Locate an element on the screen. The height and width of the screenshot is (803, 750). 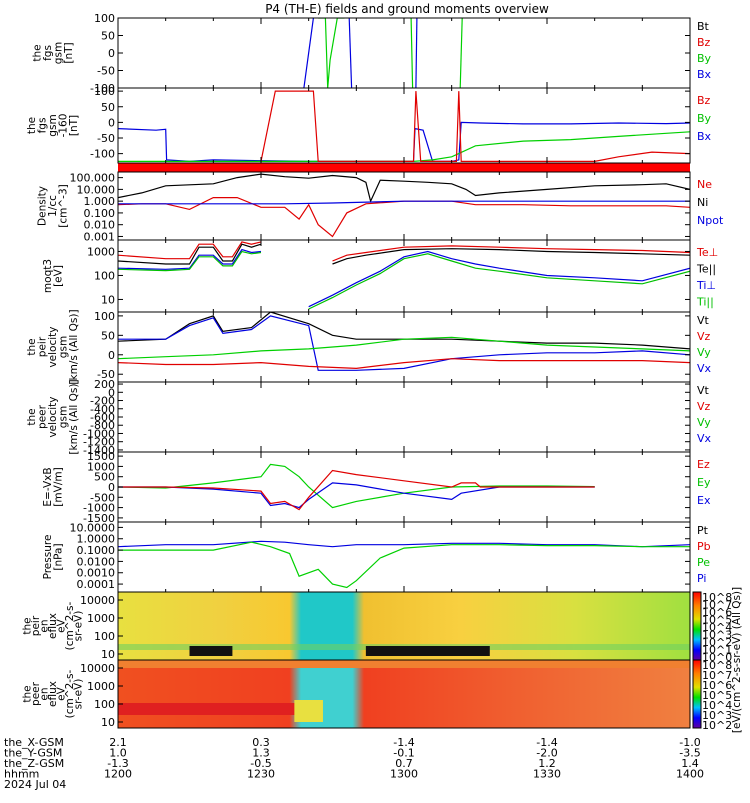
y-tick-label: -1200 is located at coordinates (99, 442).